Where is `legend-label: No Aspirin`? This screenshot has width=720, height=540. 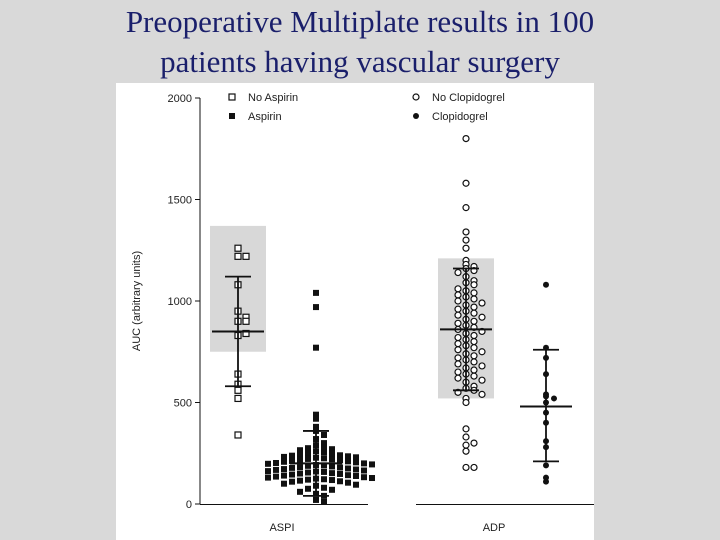 legend-label: No Aspirin is located at coordinates (273, 98).